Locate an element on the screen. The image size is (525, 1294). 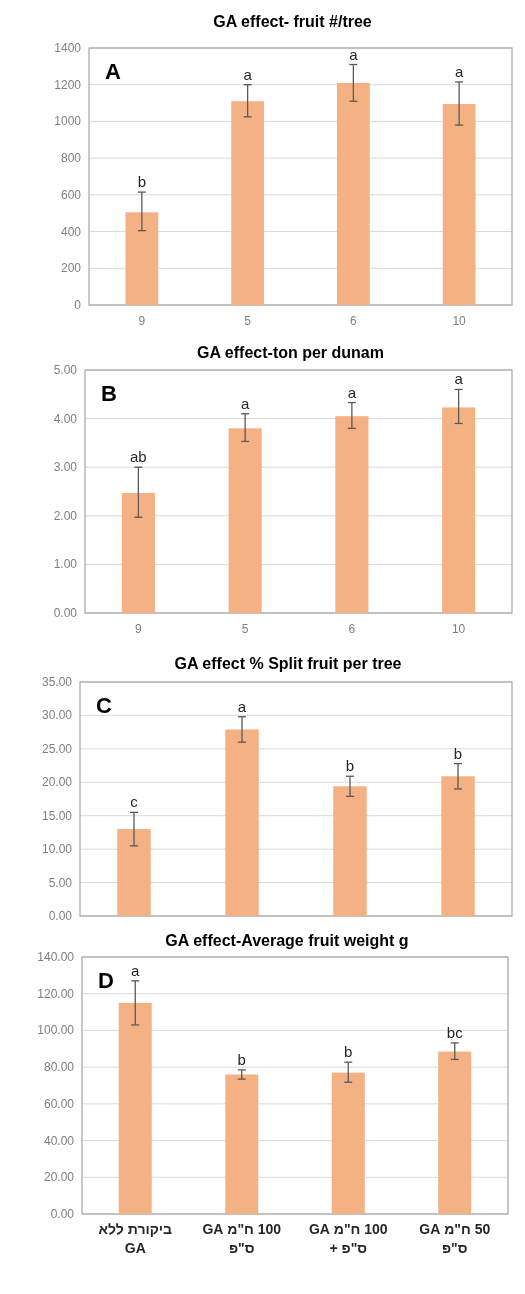
annotation: A is located at coordinates (113, 71).